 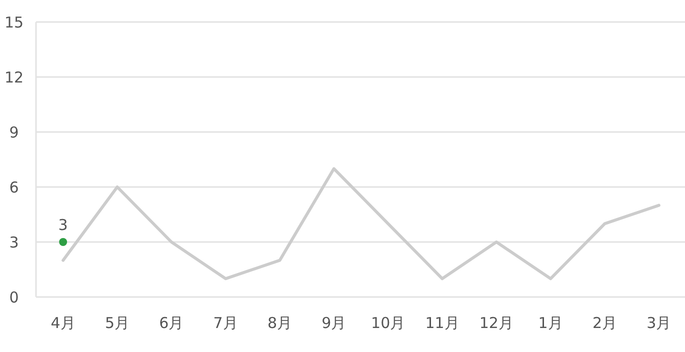 I want to click on x-tick-label: 3月, so click(x=659, y=323).